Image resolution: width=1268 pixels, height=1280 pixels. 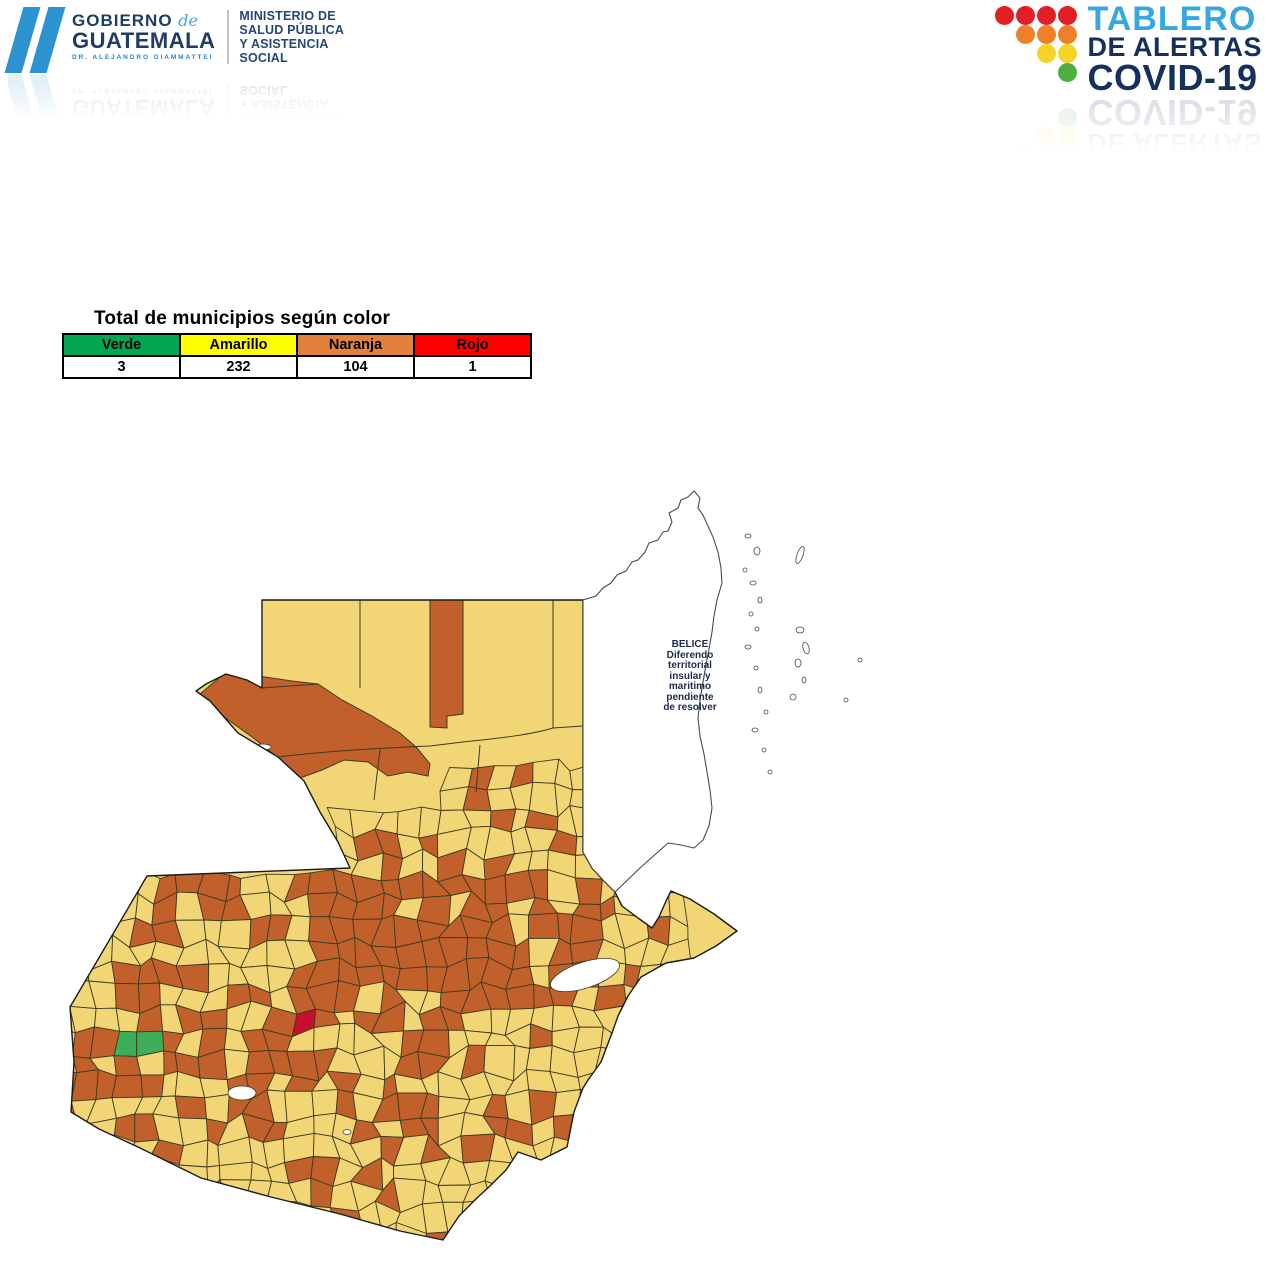 What do you see at coordinates (472, 367) in the screenshot?
I see `value-cell-rojo: 1` at bounding box center [472, 367].